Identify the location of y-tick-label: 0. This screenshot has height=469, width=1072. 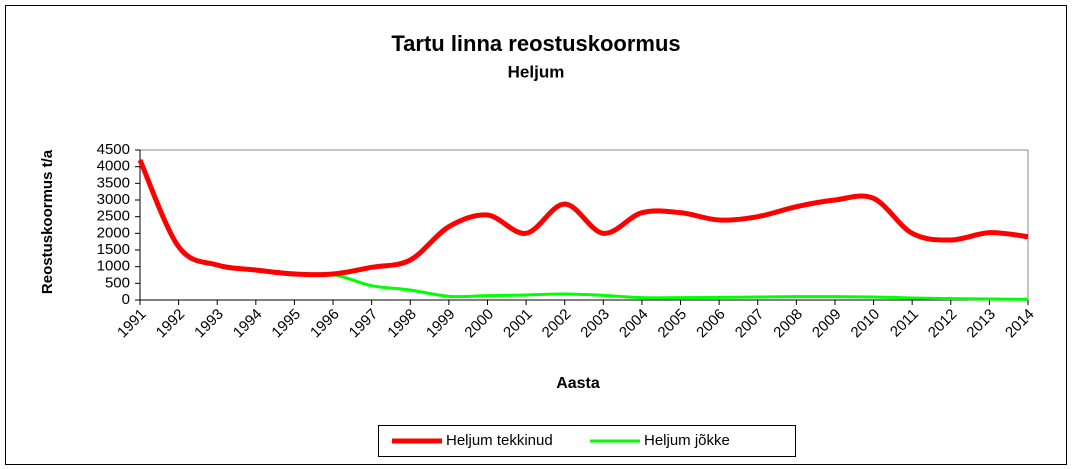
(126, 299).